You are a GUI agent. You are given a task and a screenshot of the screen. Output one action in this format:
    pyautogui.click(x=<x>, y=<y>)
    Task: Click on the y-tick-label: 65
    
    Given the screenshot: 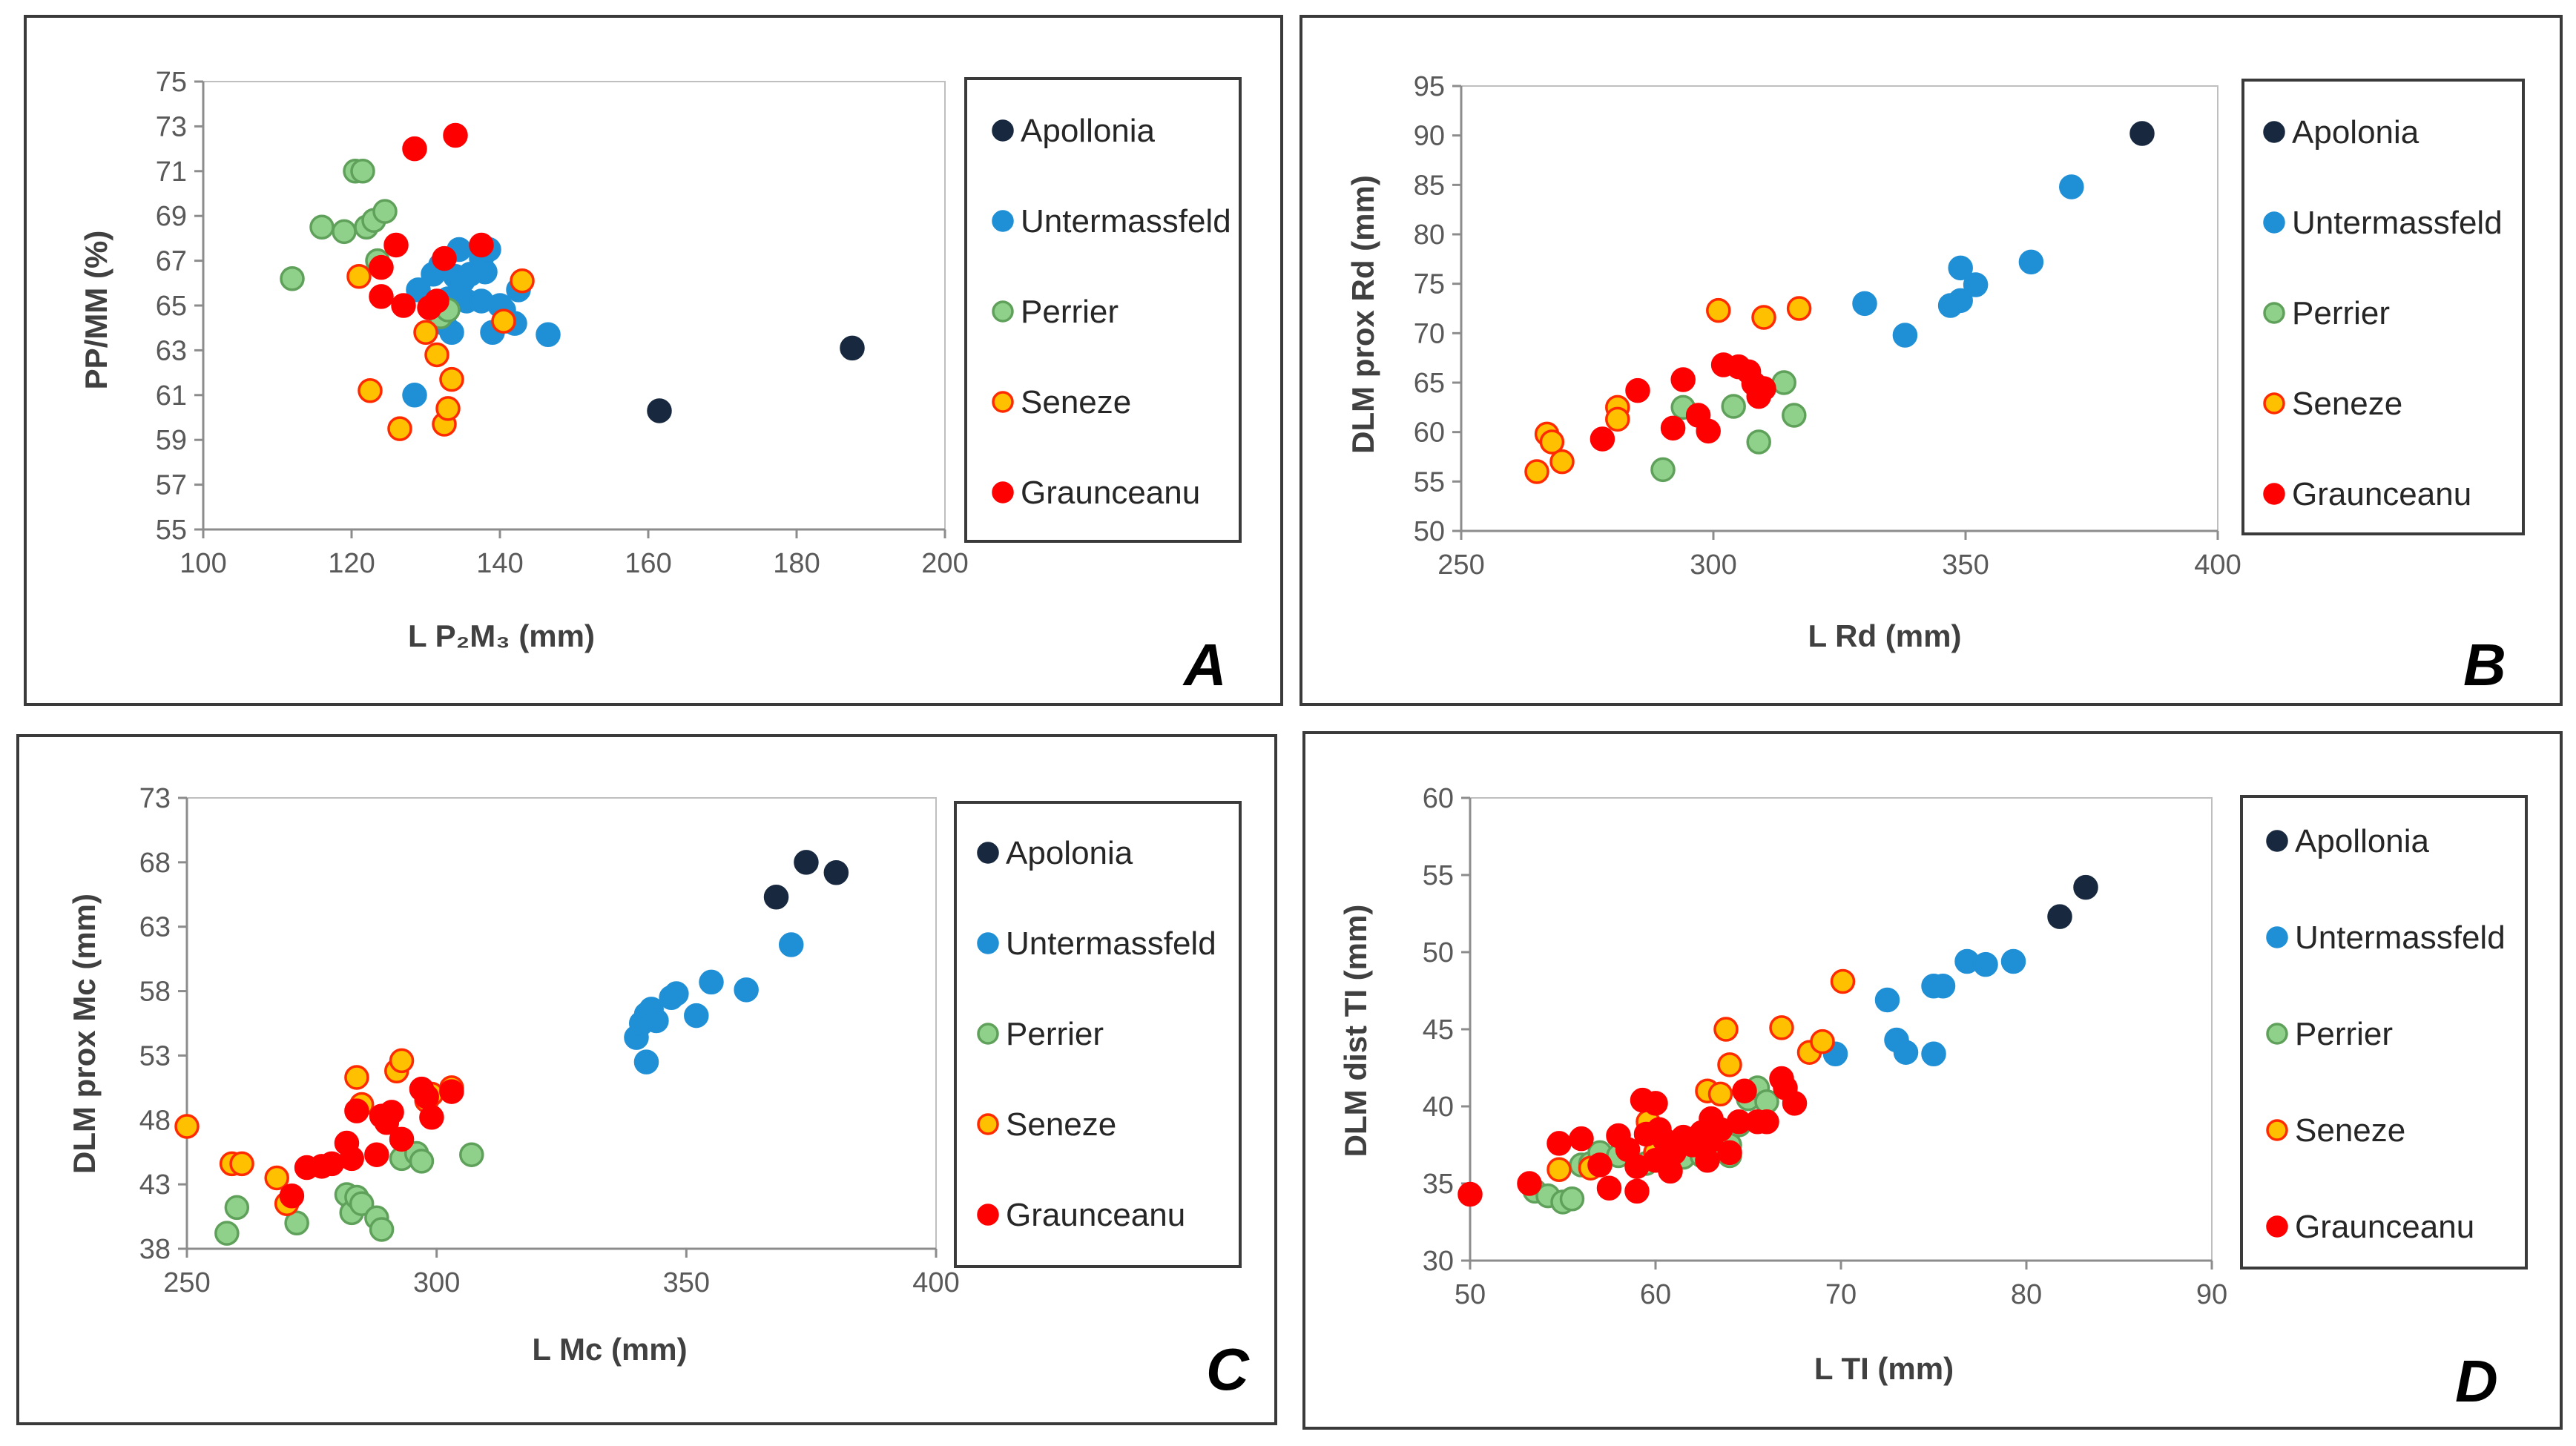 What is the action you would take?
    pyautogui.click(x=172, y=307)
    